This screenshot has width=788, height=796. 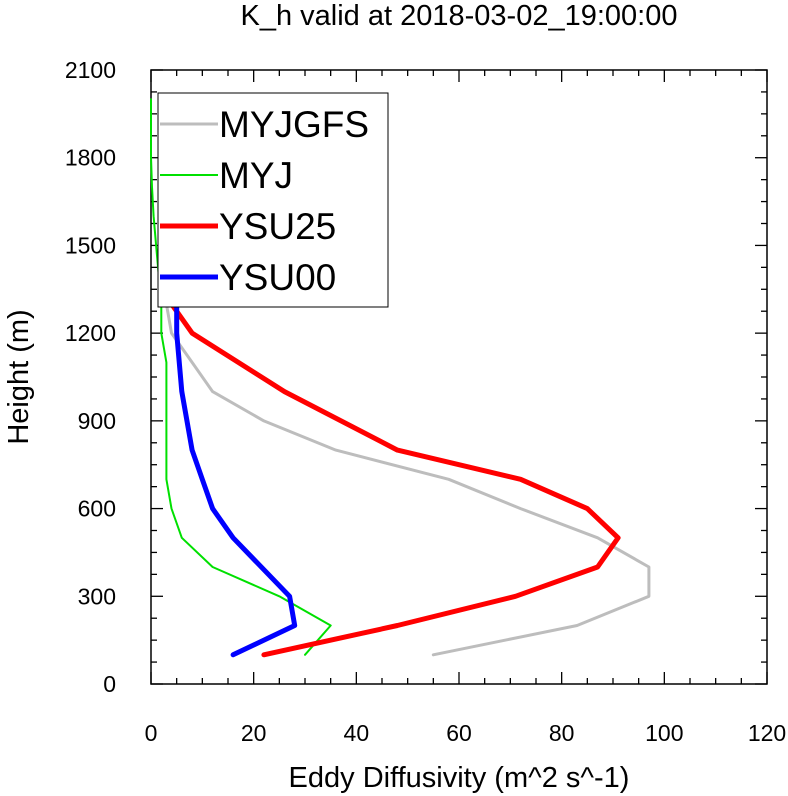 What do you see at coordinates (19, 376) in the screenshot?
I see `y-axis-title: Height (m)` at bounding box center [19, 376].